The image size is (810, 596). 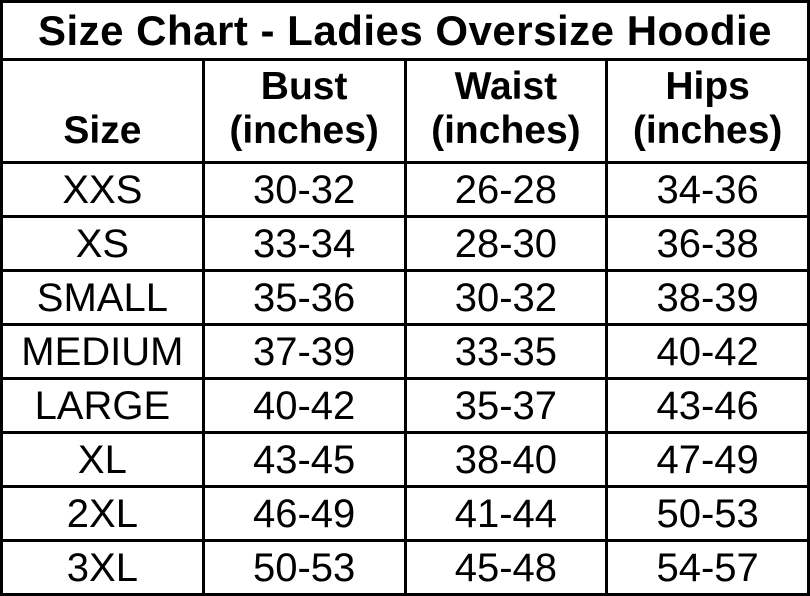 What do you see at coordinates (506, 351) in the screenshot?
I see `waist-cell: 33-35` at bounding box center [506, 351].